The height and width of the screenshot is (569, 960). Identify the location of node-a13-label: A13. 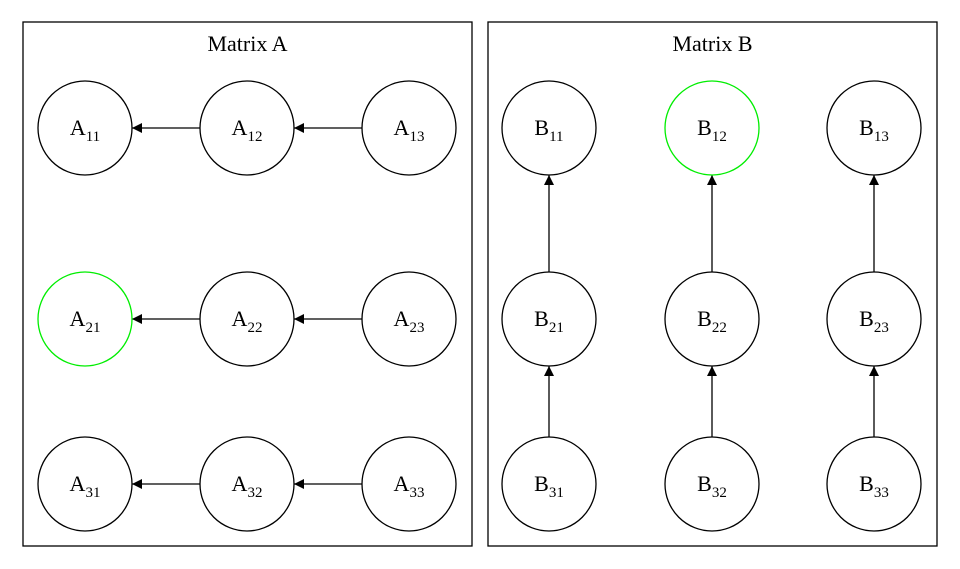
(409, 130).